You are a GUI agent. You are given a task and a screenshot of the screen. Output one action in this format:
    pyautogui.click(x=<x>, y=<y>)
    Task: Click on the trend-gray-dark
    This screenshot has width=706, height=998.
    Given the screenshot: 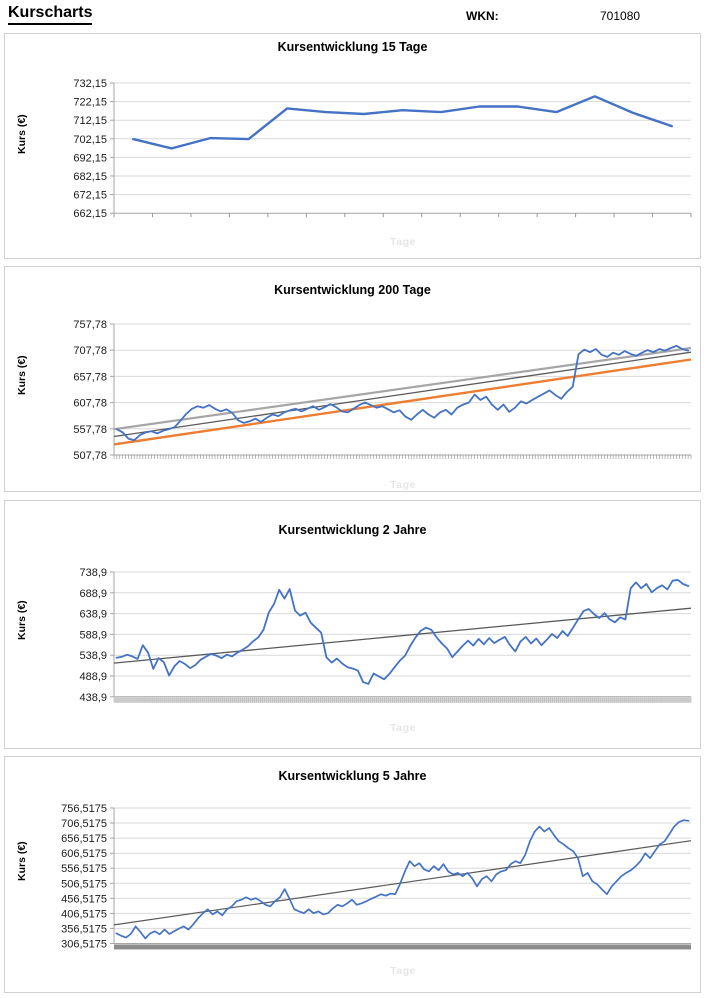 What is the action you would take?
    pyautogui.click(x=402, y=394)
    